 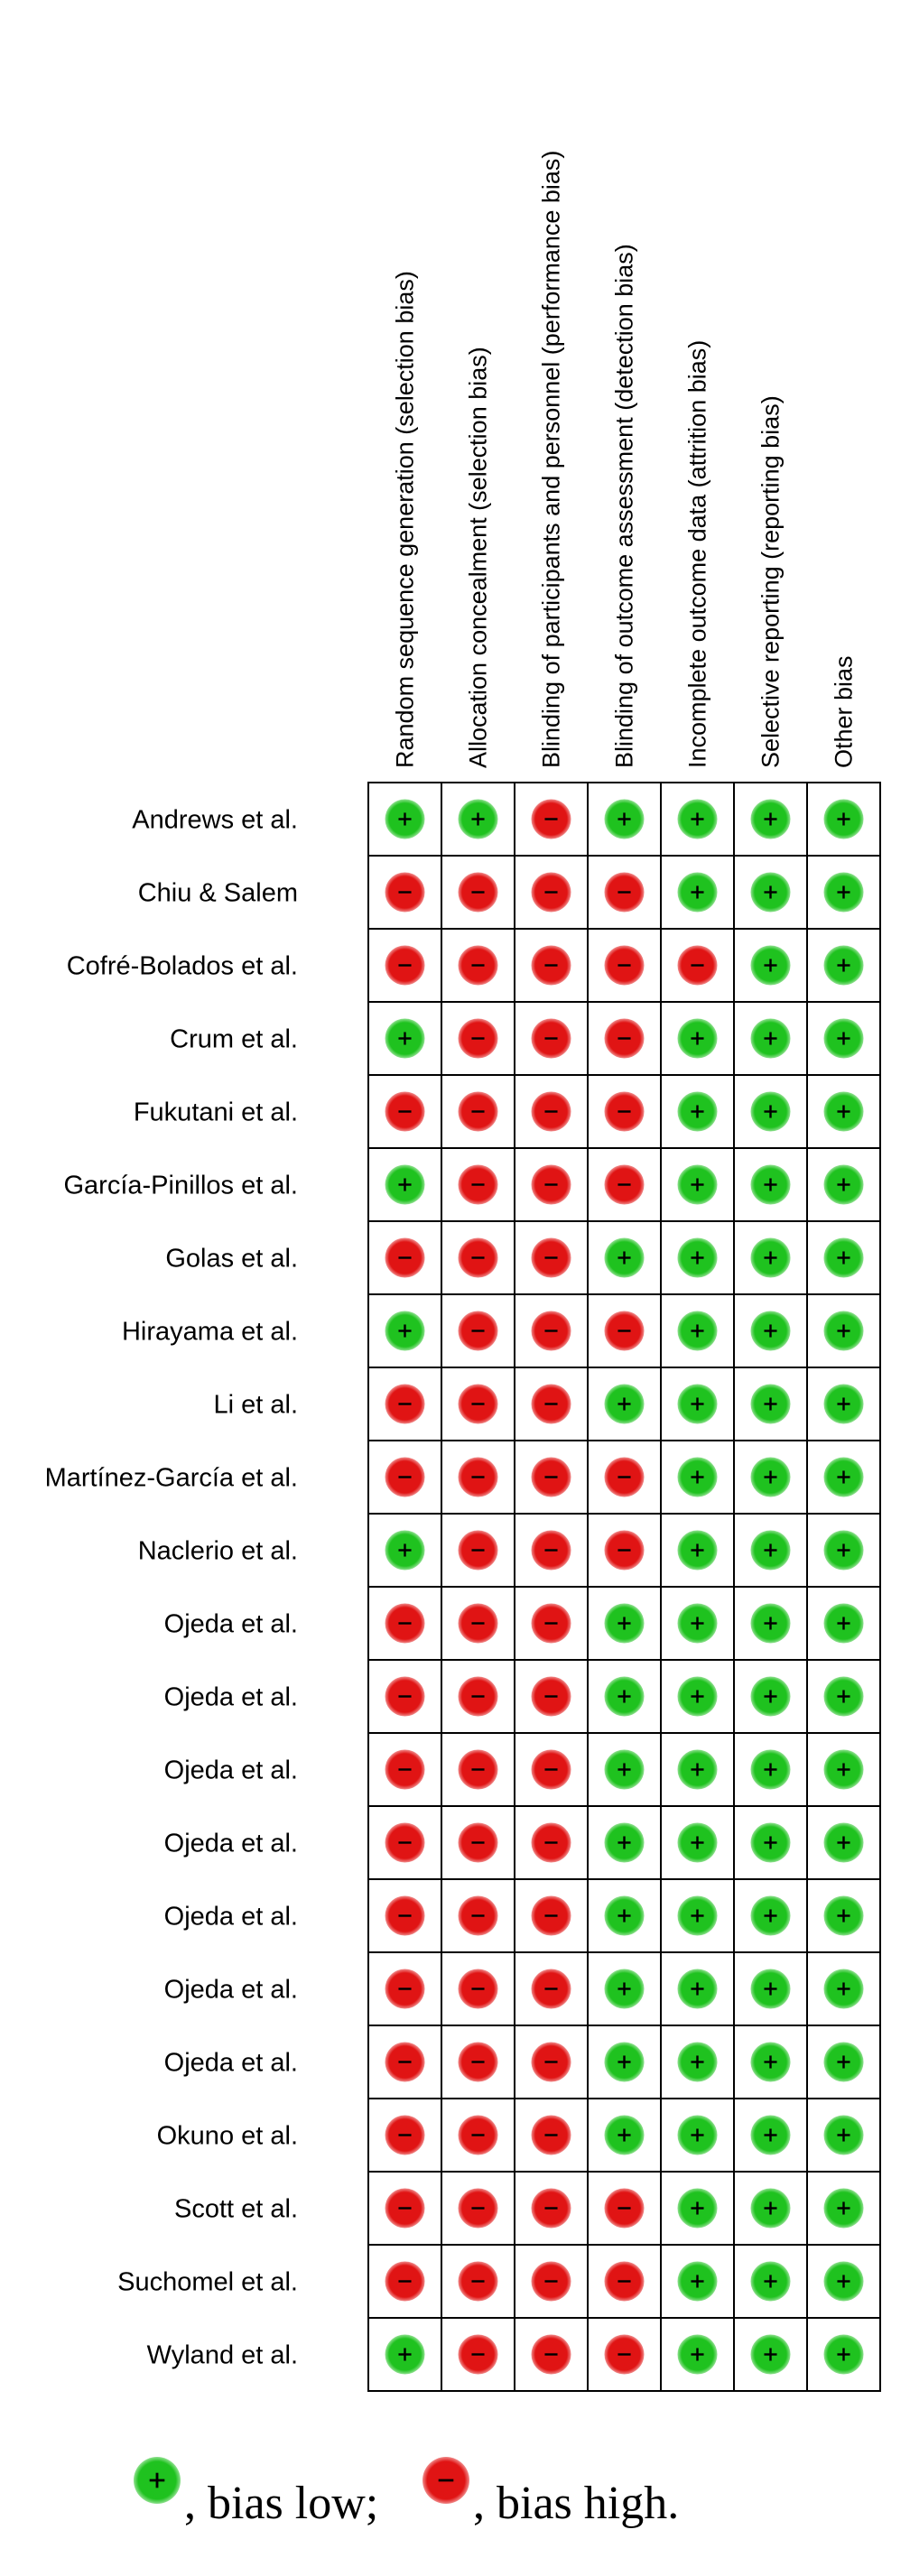 I want to click on legend-label: , bias high., so click(x=576, y=2503).